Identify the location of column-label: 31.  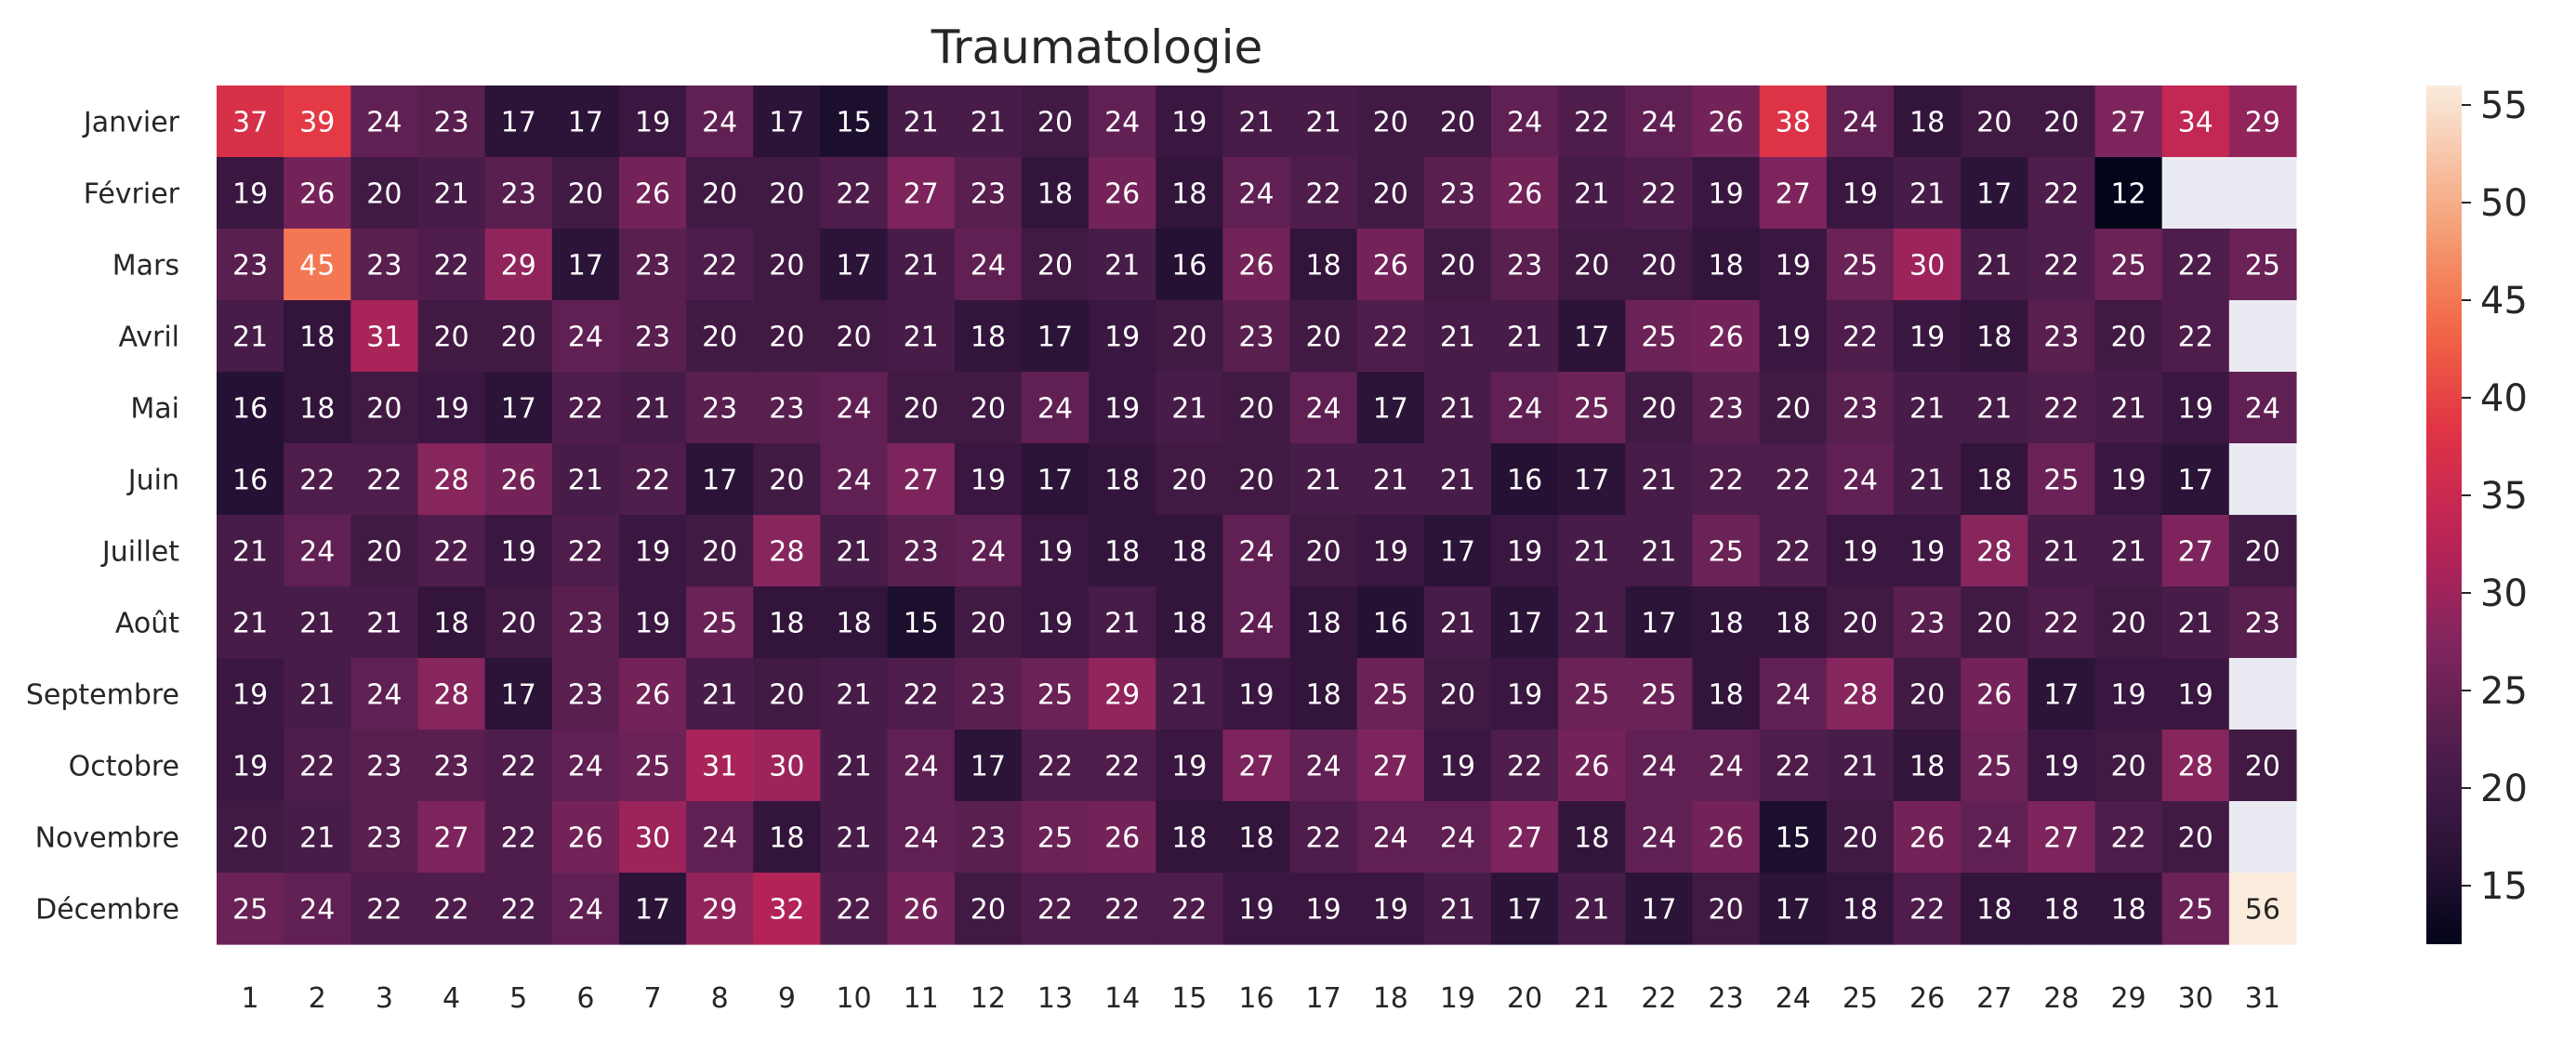
(2262, 999).